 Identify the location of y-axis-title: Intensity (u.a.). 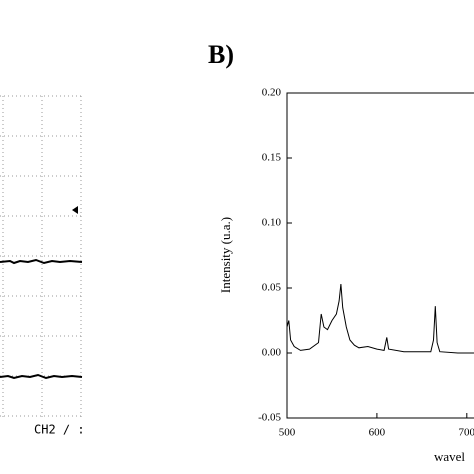
(225, 255).